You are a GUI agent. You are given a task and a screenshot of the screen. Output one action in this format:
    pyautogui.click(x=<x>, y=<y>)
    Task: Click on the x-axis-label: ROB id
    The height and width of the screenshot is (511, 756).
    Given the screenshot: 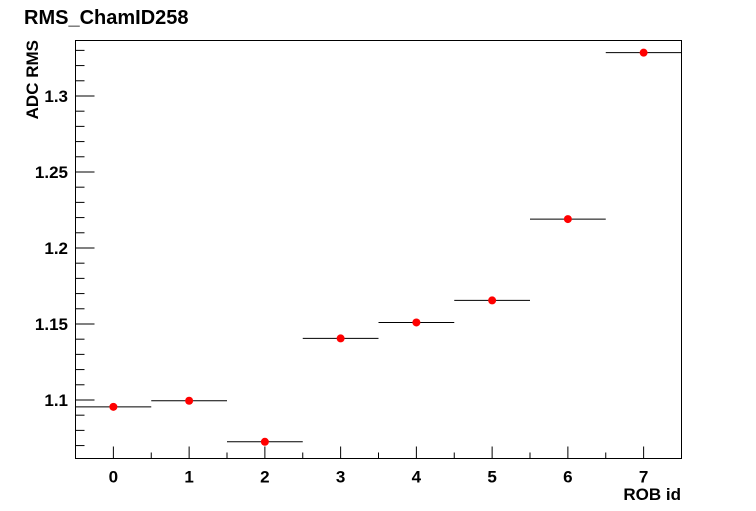 What is the action you would take?
    pyautogui.click(x=652, y=494)
    